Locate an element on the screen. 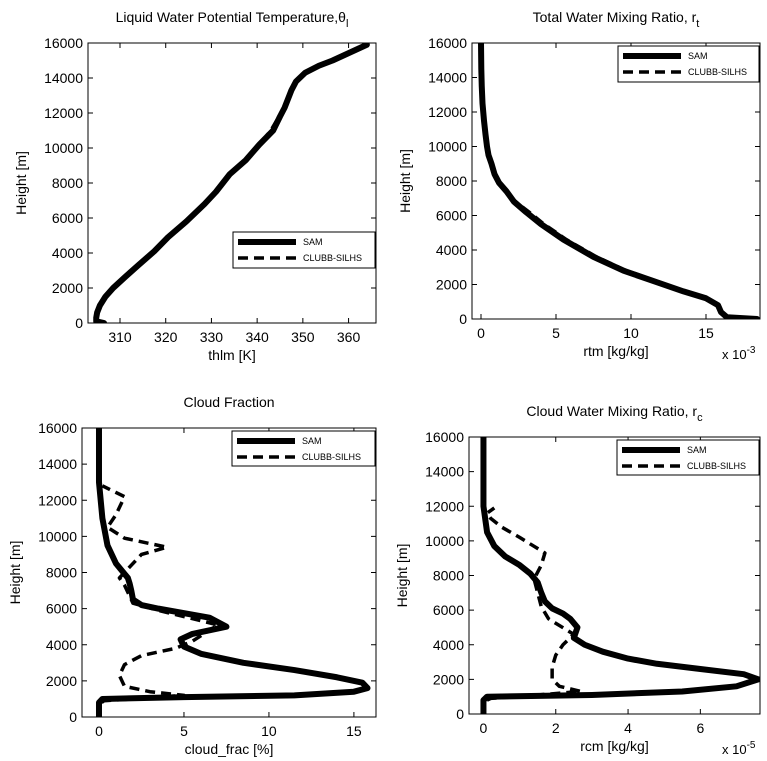 The width and height of the screenshot is (767, 761). x-axis-exponent-power: -3 is located at coordinates (751, 350).